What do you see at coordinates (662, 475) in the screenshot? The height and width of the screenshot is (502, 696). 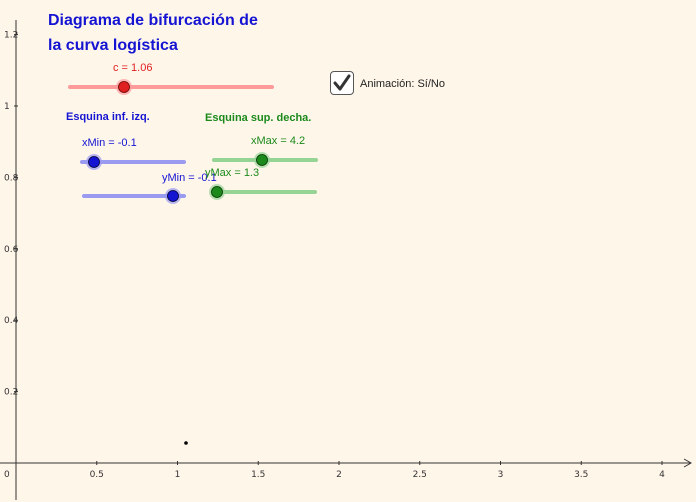 I see `x-tick-label: 4` at bounding box center [662, 475].